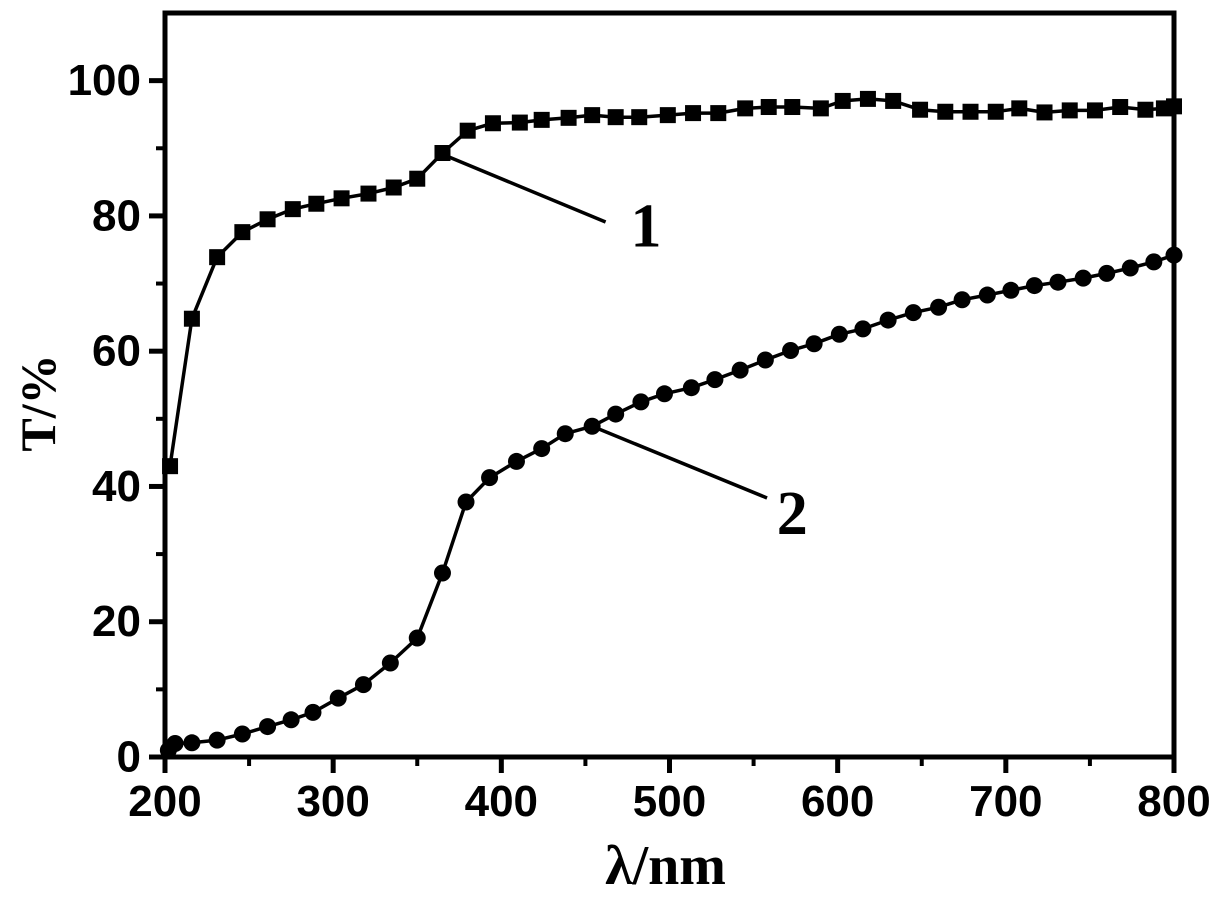  Describe the element at coordinates (116, 351) in the screenshot. I see `y-axis-tick-label: 60` at that location.